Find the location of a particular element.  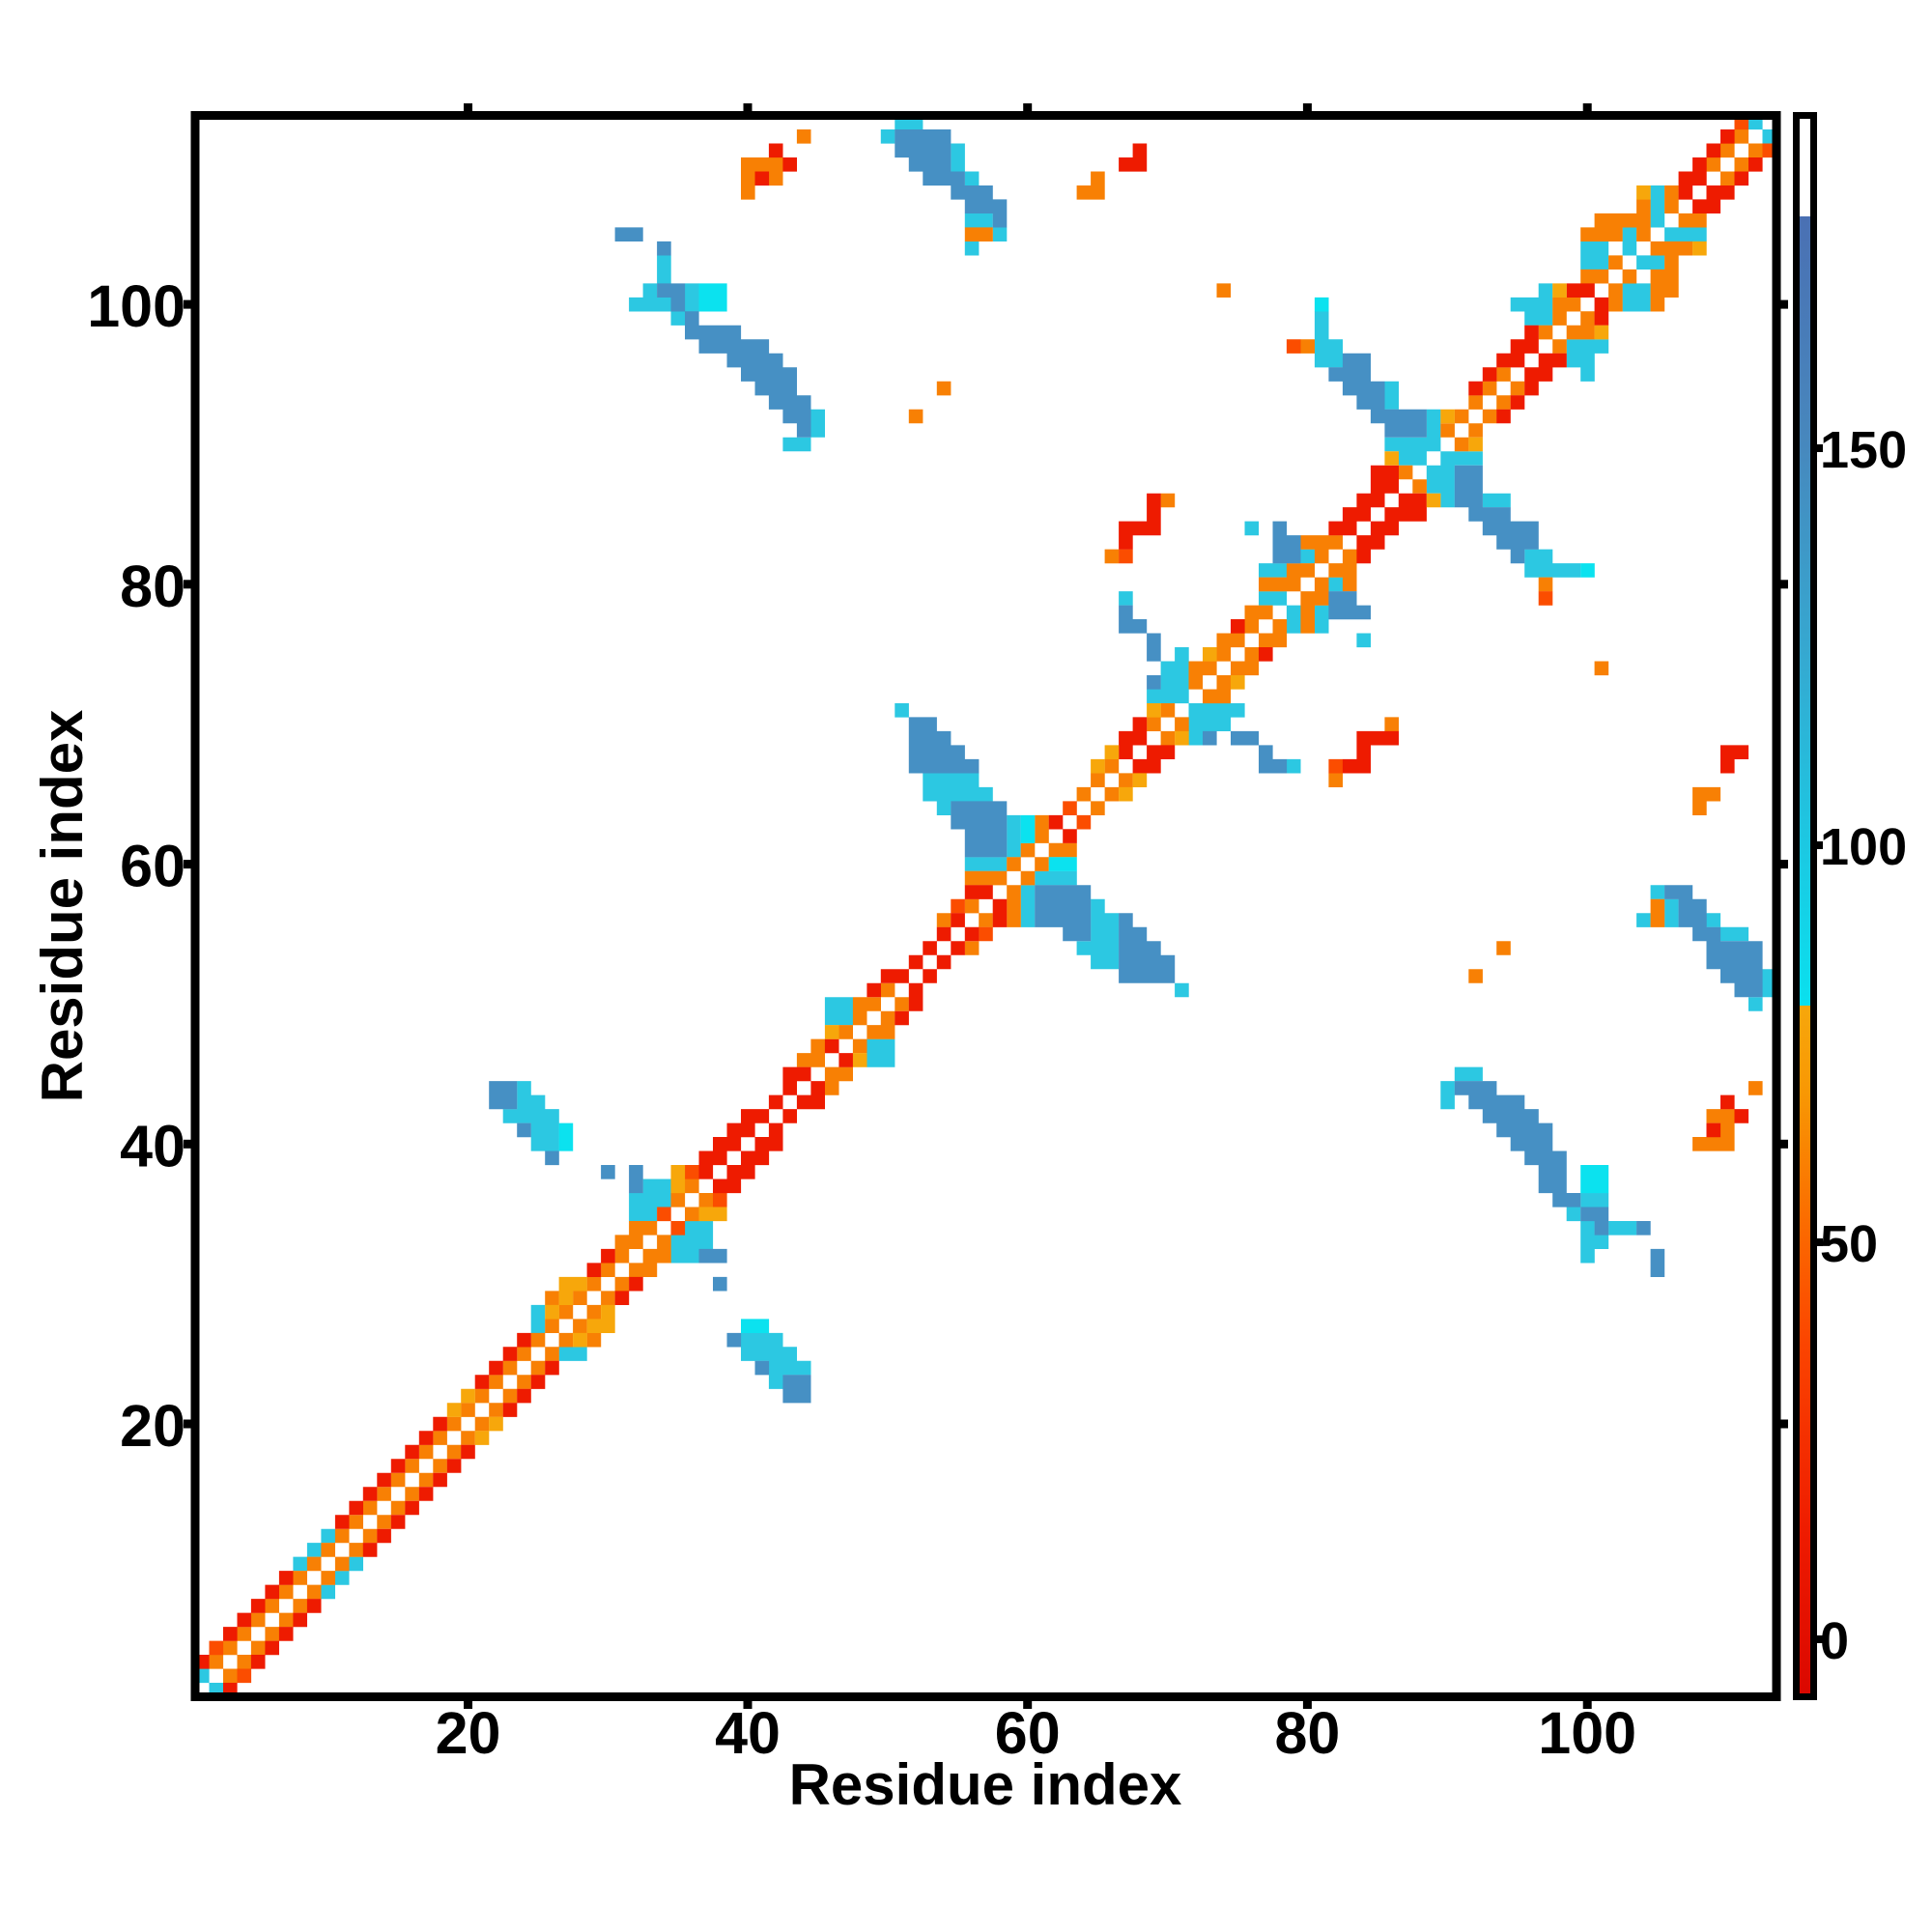

svg-text: 150 is located at coordinates (1863, 450).